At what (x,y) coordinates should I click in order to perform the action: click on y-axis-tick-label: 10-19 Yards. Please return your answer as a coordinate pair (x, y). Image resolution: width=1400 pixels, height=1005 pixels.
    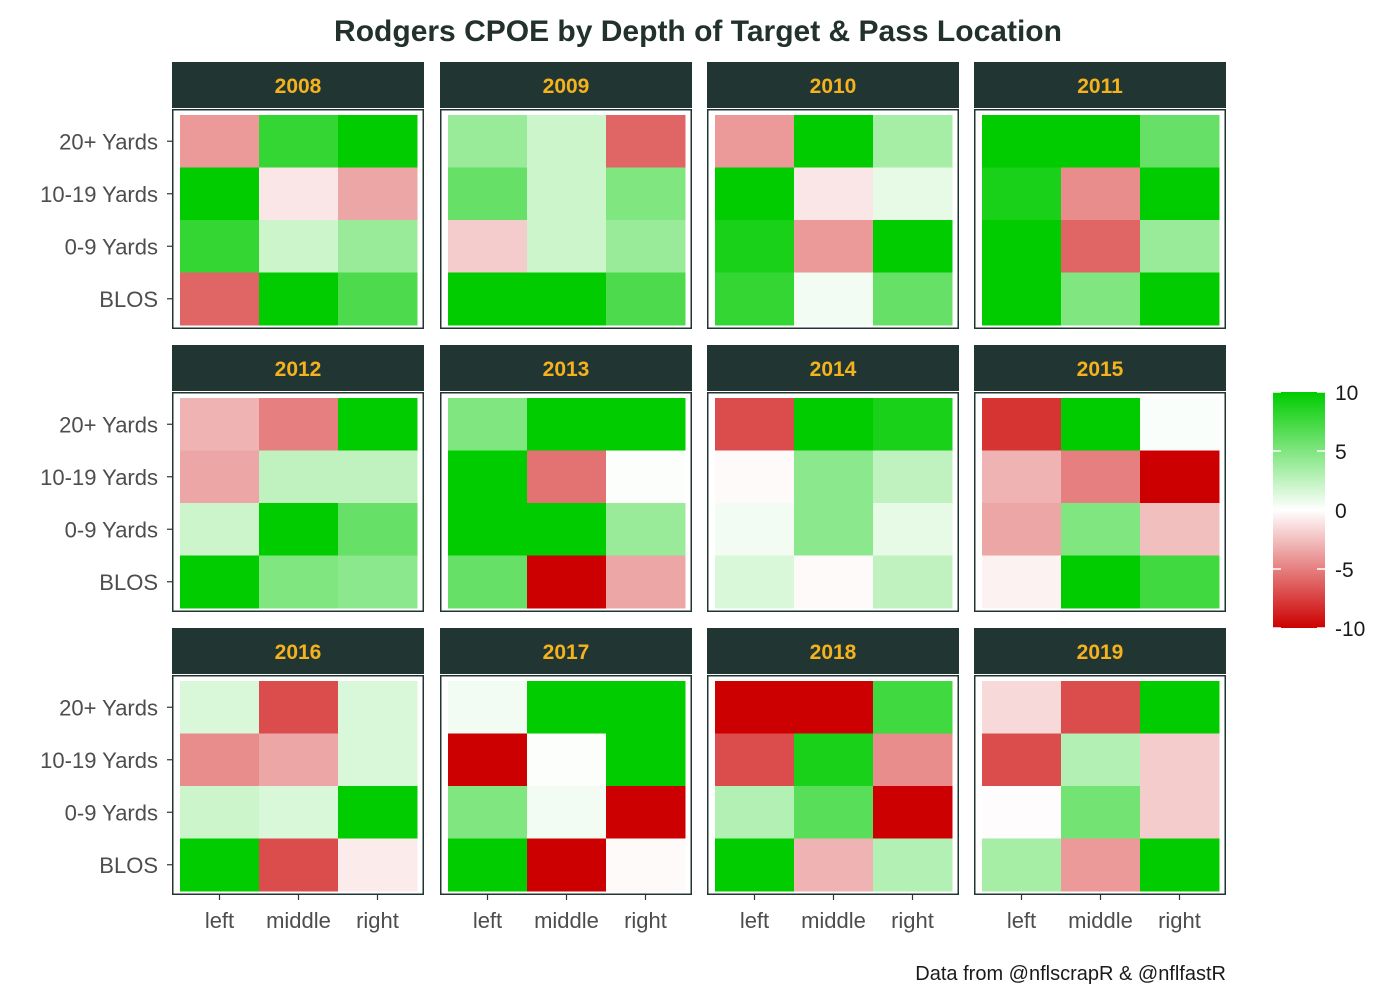
    Looking at the image, I should click on (99, 760).